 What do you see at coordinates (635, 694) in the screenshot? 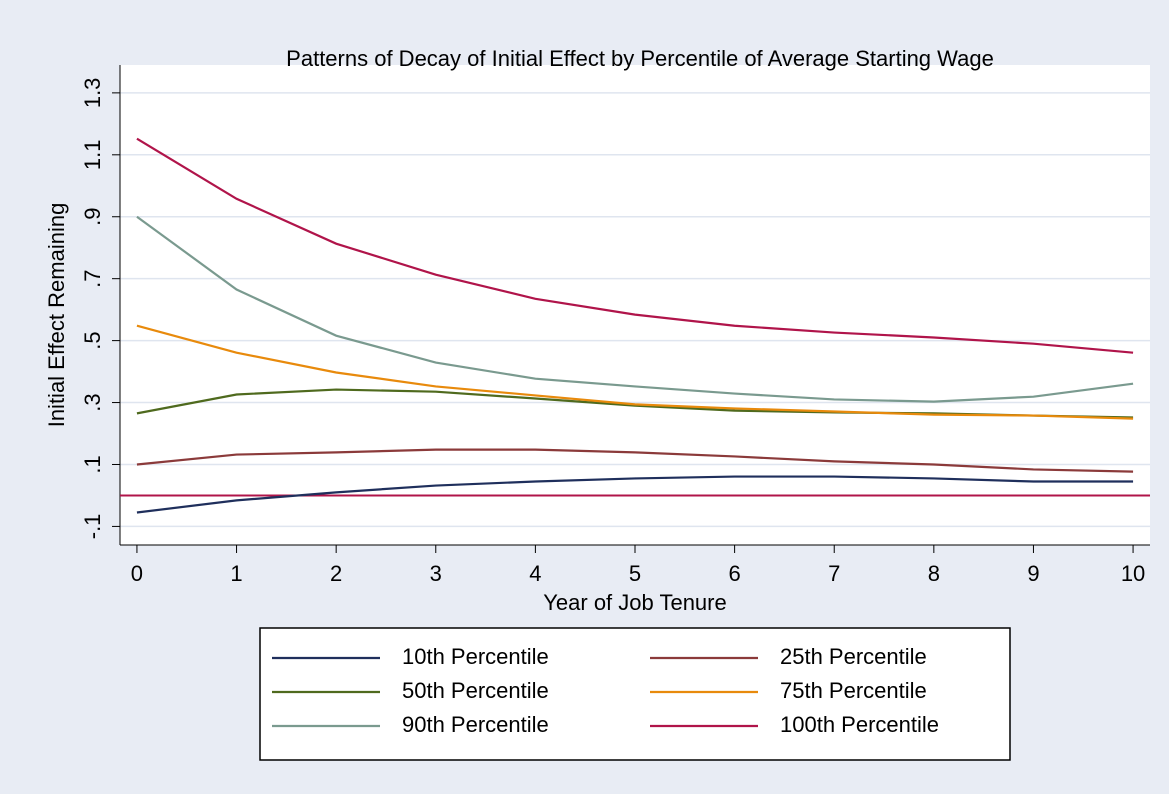
I see `legend` at bounding box center [635, 694].